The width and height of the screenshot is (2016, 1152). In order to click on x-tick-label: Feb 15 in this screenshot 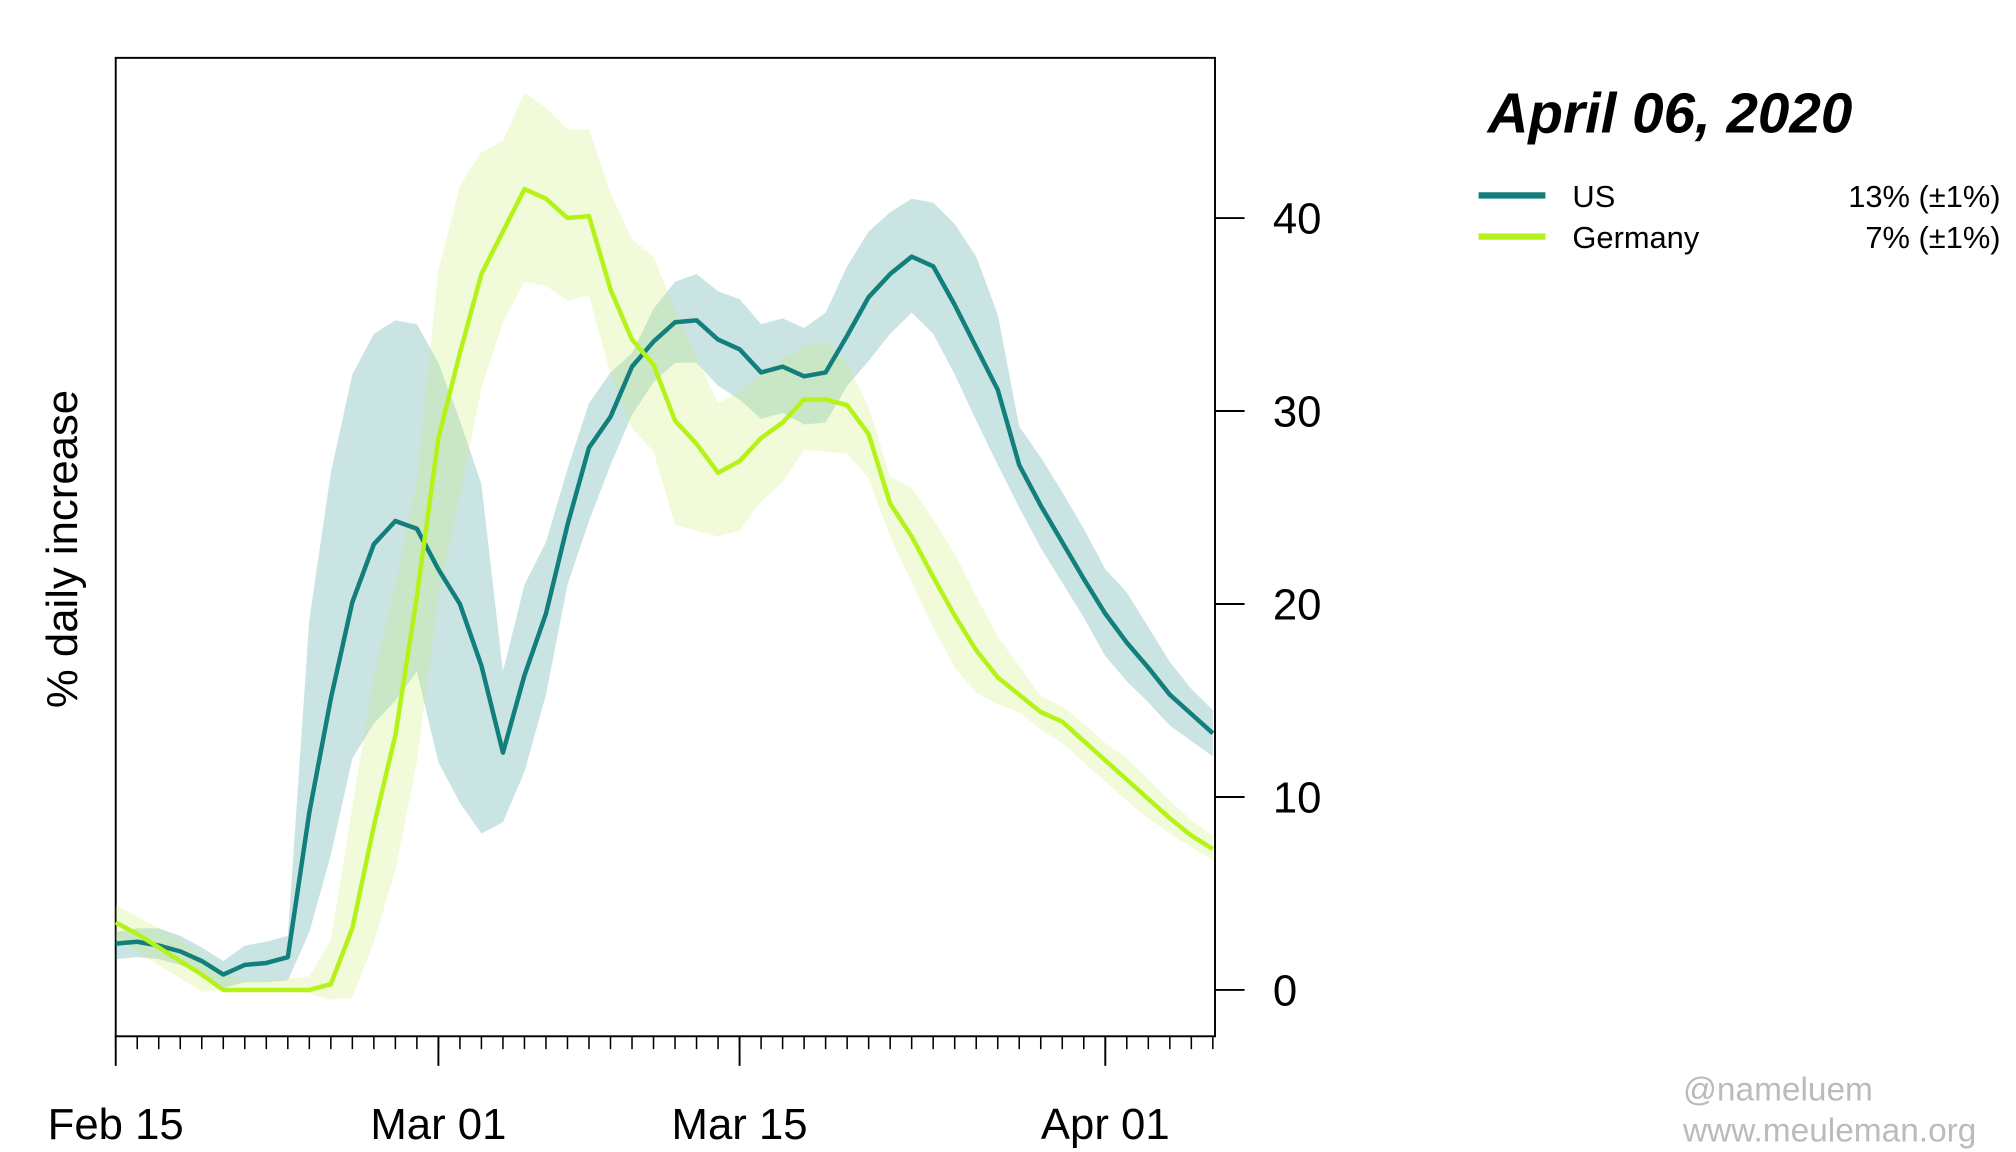, I will do `click(116, 1124)`.